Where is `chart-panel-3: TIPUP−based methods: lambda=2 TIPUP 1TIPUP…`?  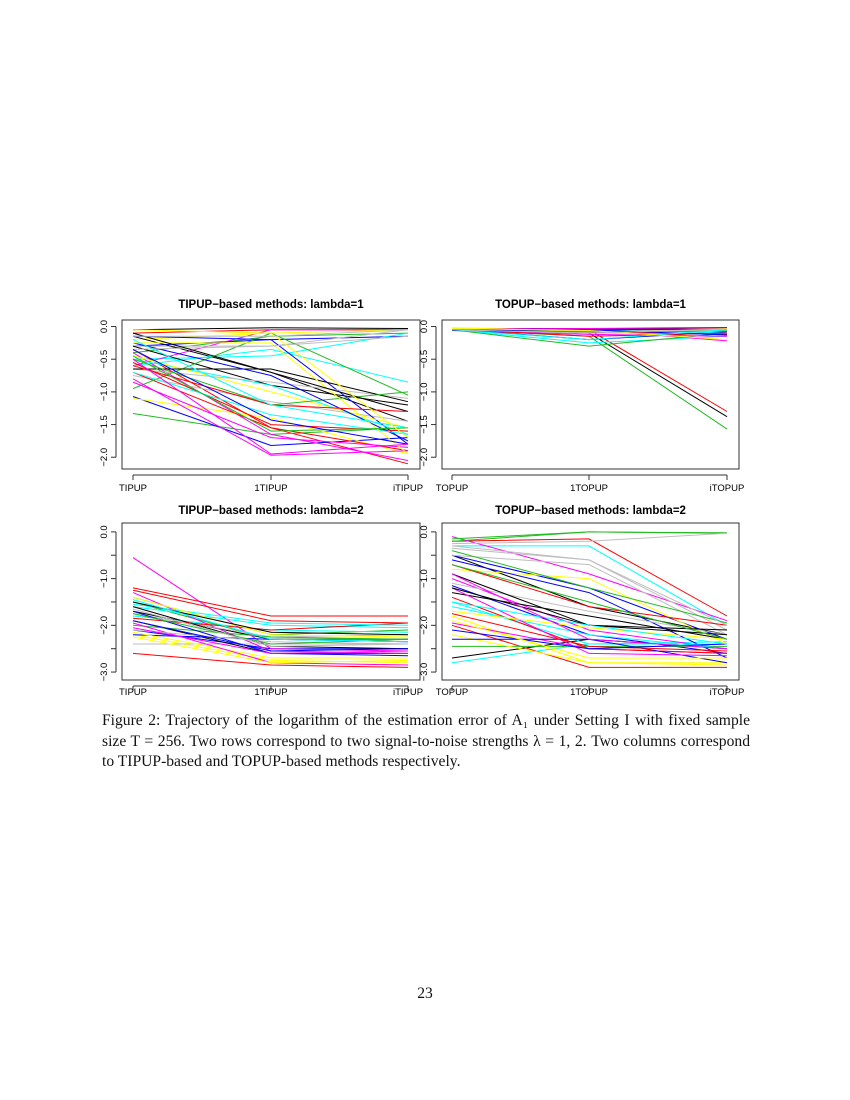 chart-panel-3: TIPUP−based methods: lambda=2 TIPUP 1TIPUP… is located at coordinates (261, 601).